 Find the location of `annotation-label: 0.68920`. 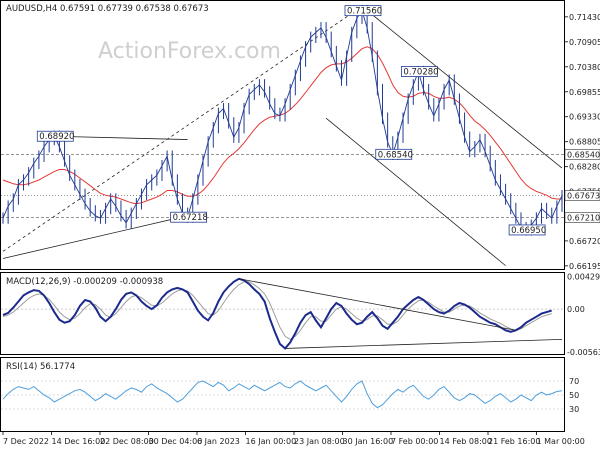

annotation-label: 0.68920 is located at coordinates (56, 137).